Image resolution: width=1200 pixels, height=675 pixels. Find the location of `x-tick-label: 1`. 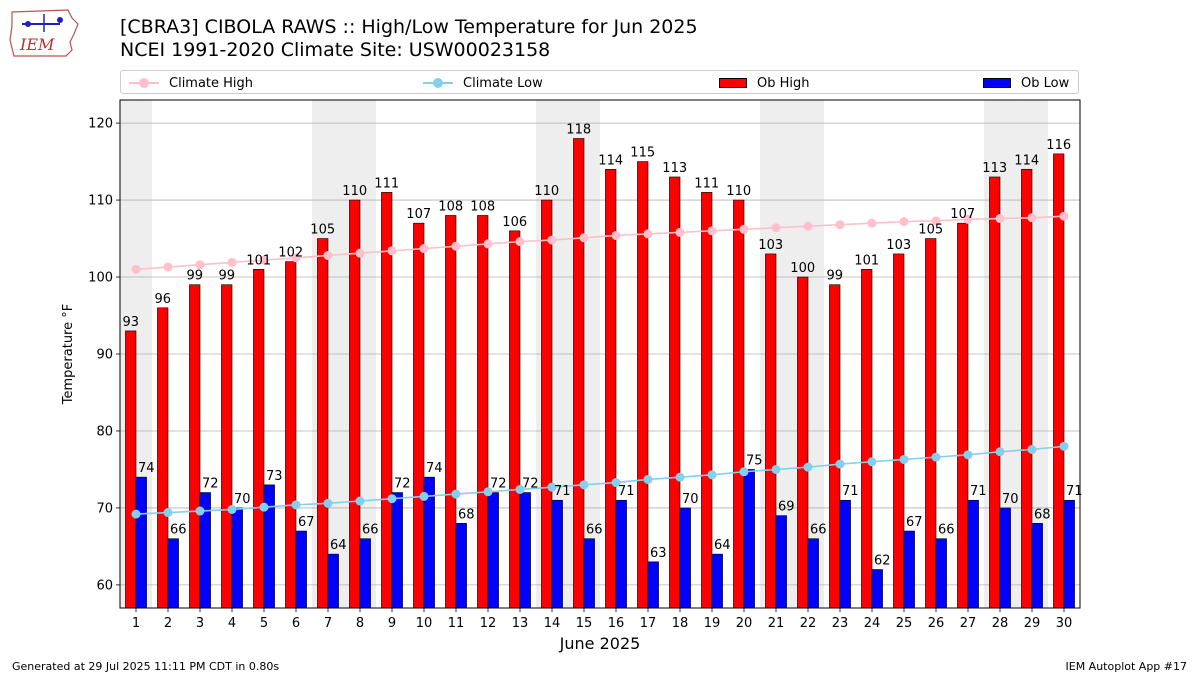

x-tick-label: 1 is located at coordinates (136, 623).